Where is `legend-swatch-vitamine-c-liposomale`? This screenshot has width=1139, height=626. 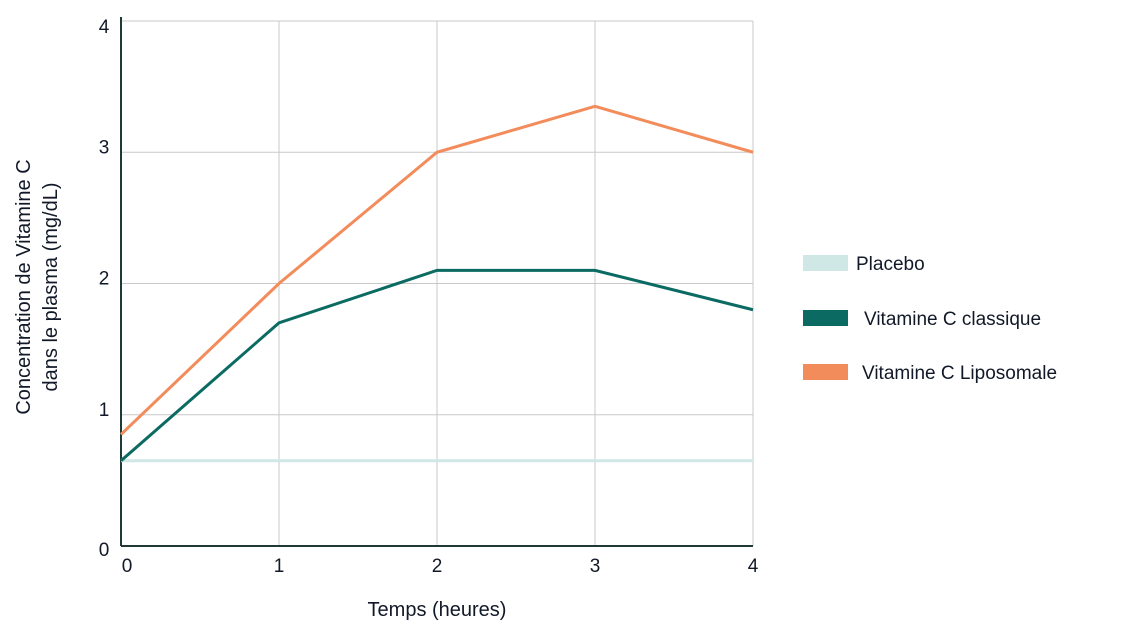 legend-swatch-vitamine-c-liposomale is located at coordinates (825, 372).